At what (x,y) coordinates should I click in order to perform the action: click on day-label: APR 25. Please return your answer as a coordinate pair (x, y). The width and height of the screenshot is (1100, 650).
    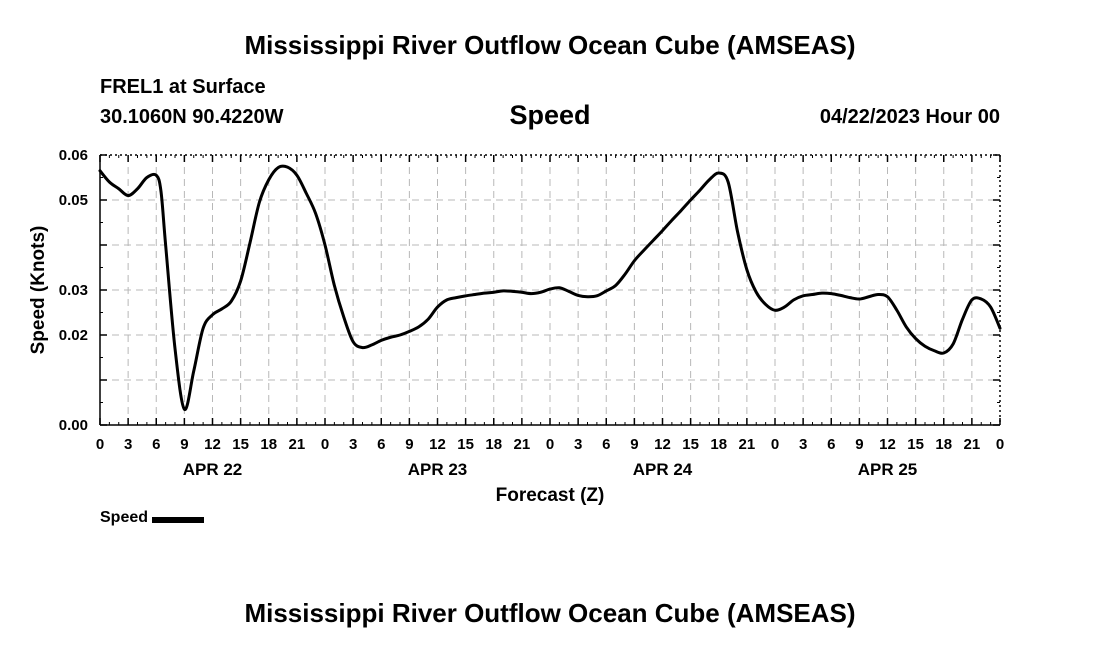
    Looking at the image, I should click on (888, 469).